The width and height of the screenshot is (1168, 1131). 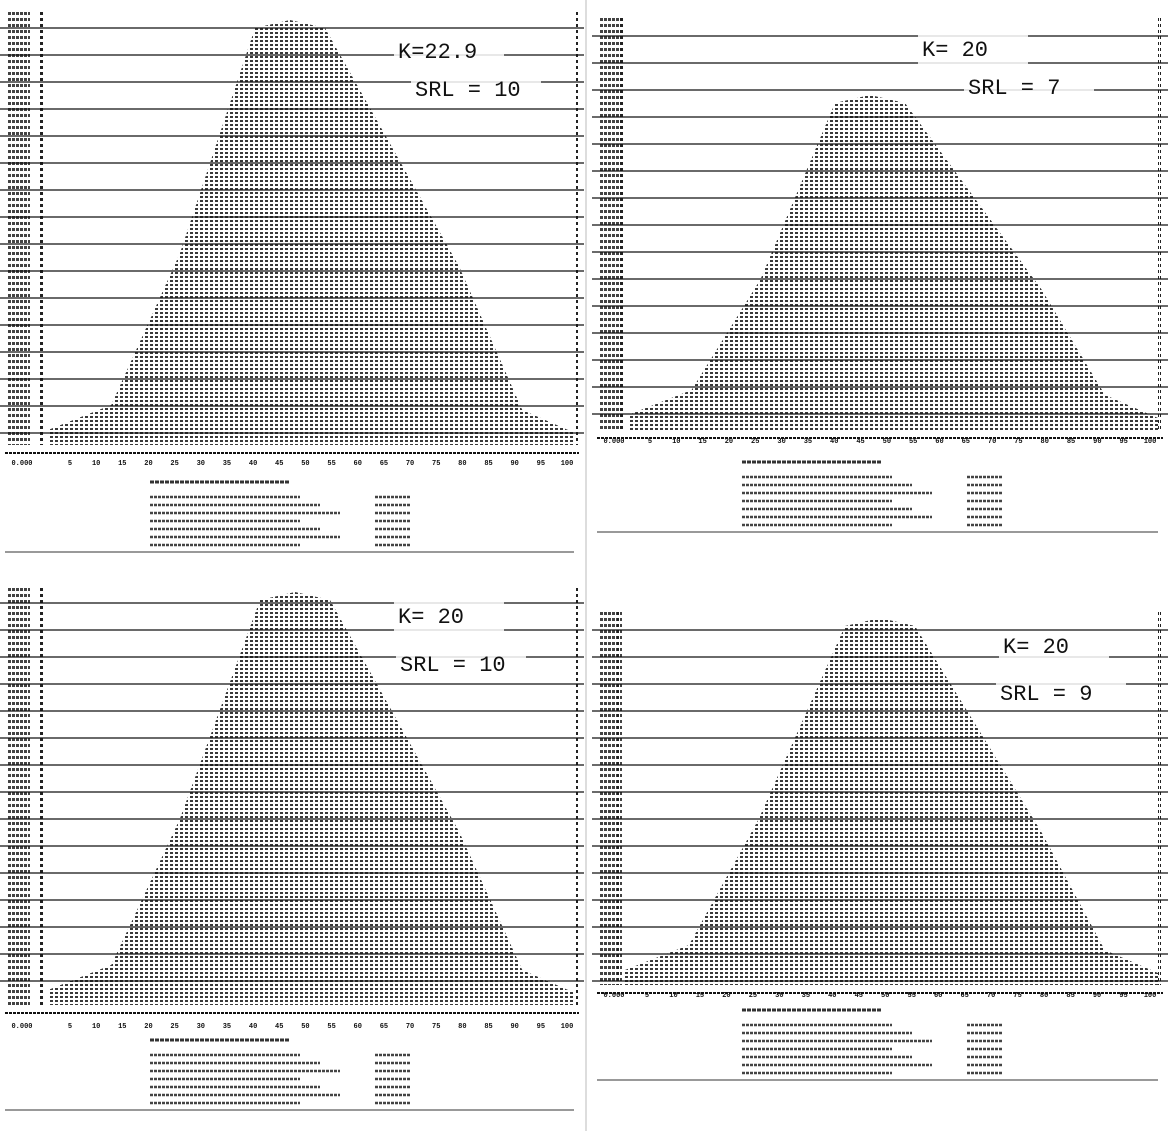 What do you see at coordinates (1046, 694) in the screenshot?
I see `srl-annotation: SRL = 9` at bounding box center [1046, 694].